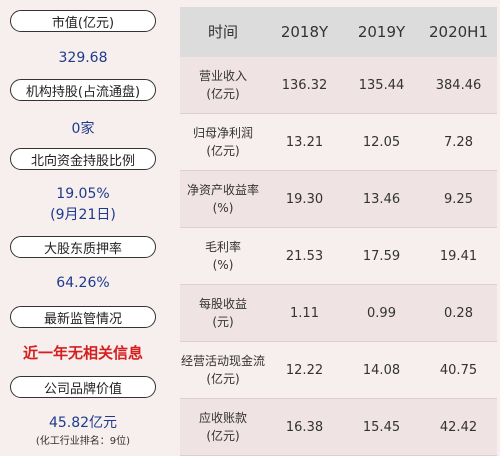  I want to click on table-cell: 19.41, so click(458, 256).